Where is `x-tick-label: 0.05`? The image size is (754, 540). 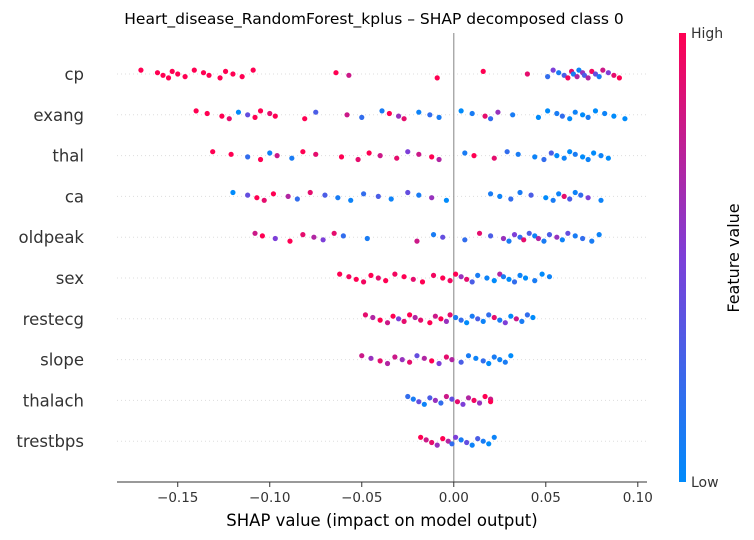 x-tick-label: 0.05 is located at coordinates (546, 498).